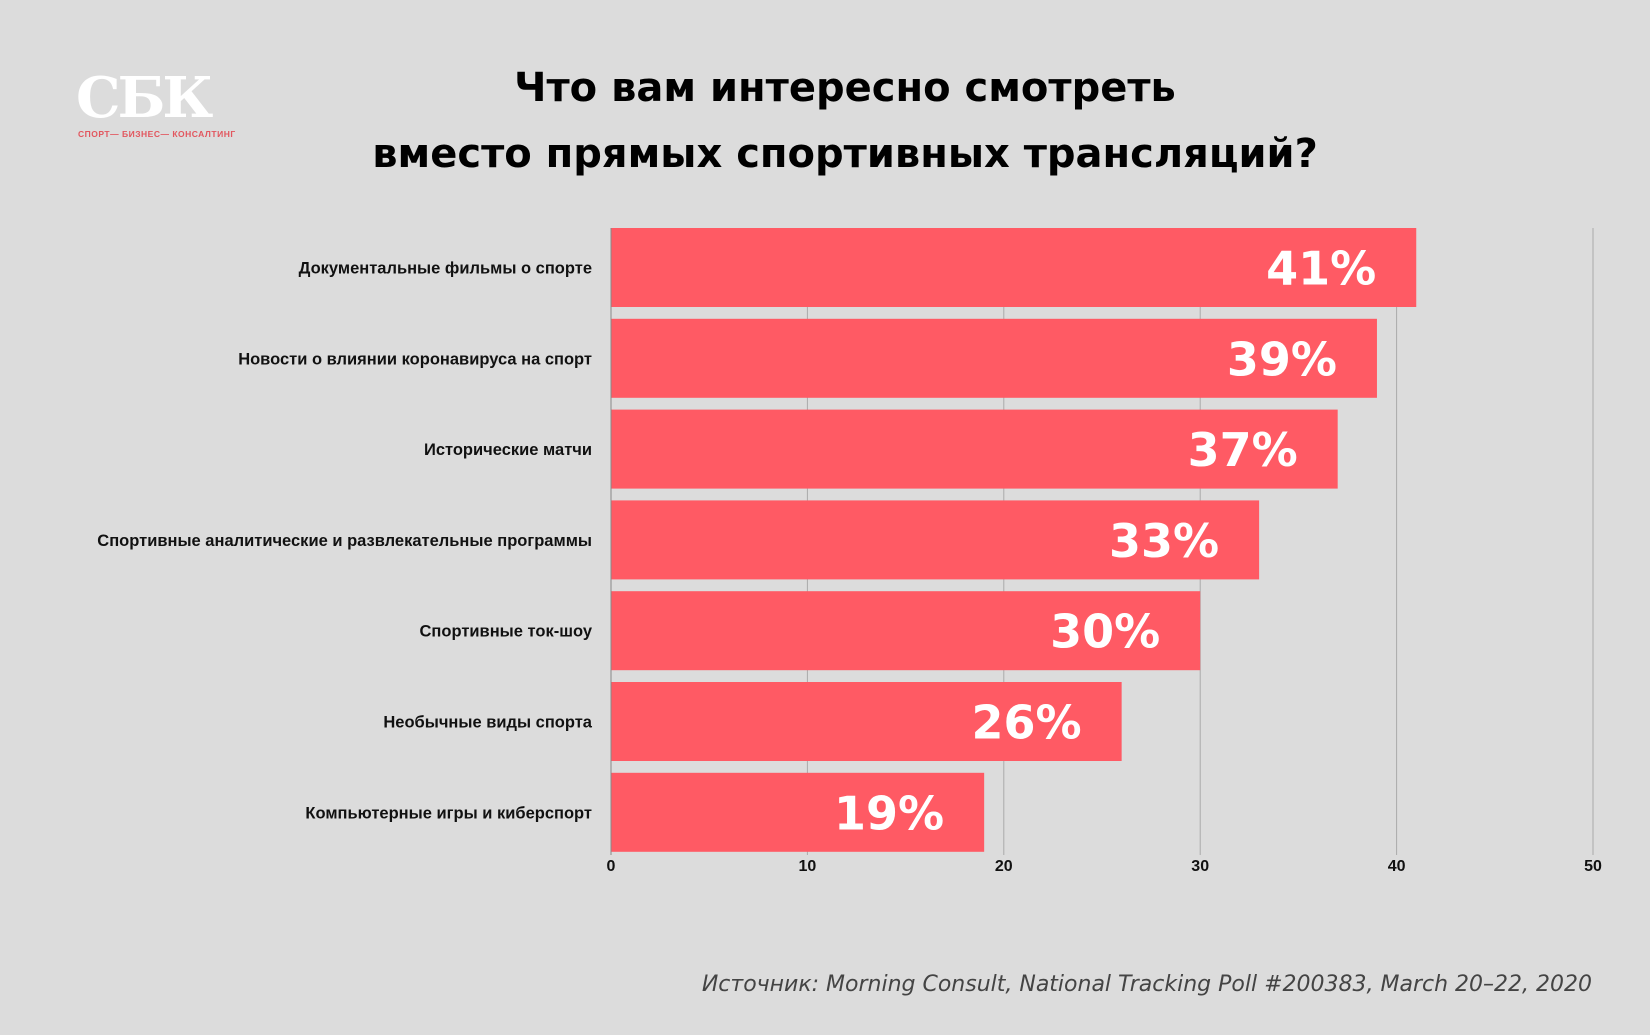 Image resolution: width=1650 pixels, height=1035 pixels. I want to click on bar-value-label-6: 19%, so click(889, 813).